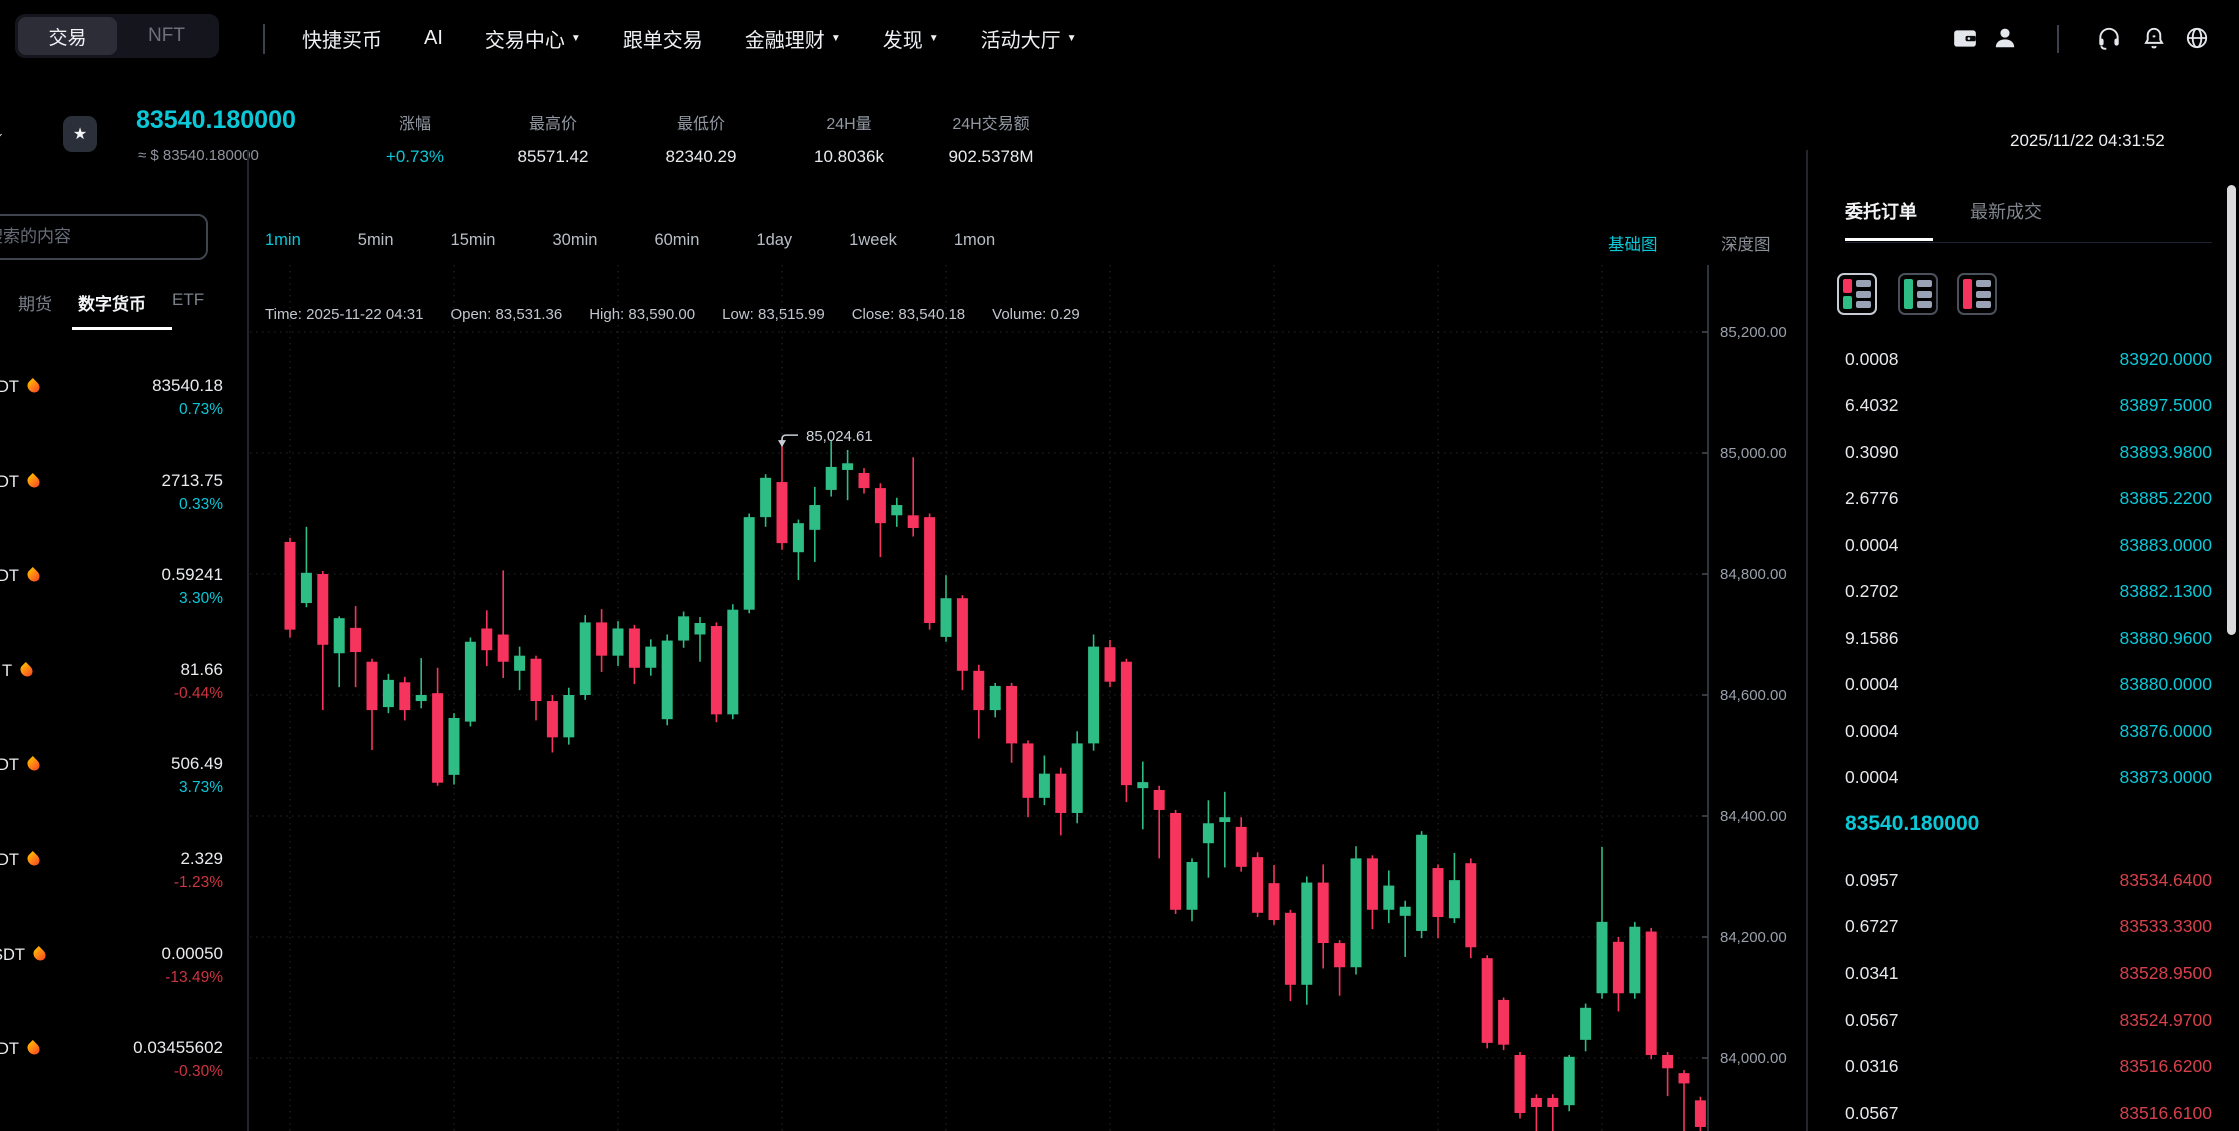 The image size is (2239, 1131). I want to click on orderbook-view-bids-icon, so click(1918, 294).